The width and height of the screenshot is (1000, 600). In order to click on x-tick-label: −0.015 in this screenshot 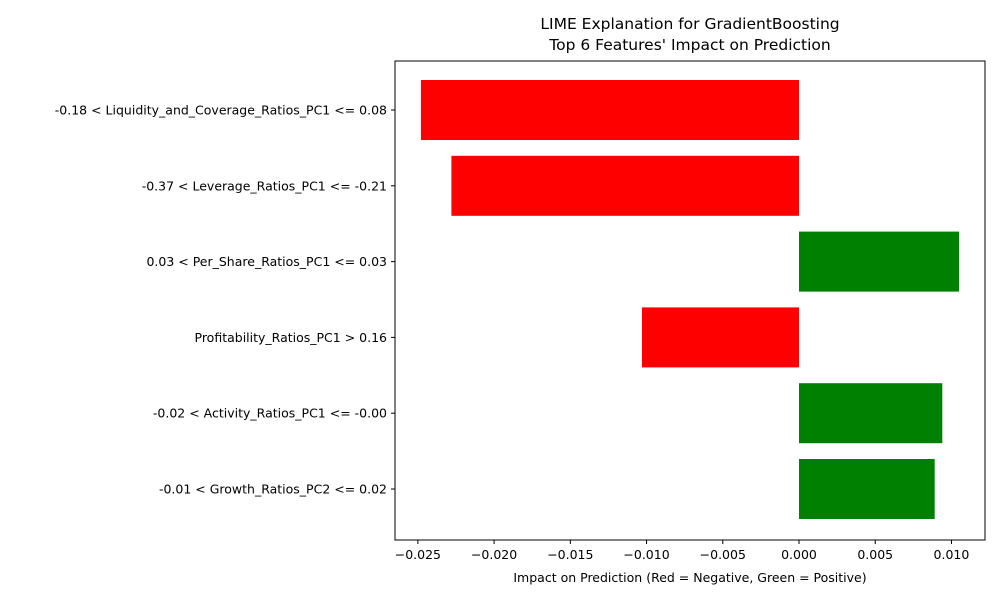, I will do `click(570, 554)`.